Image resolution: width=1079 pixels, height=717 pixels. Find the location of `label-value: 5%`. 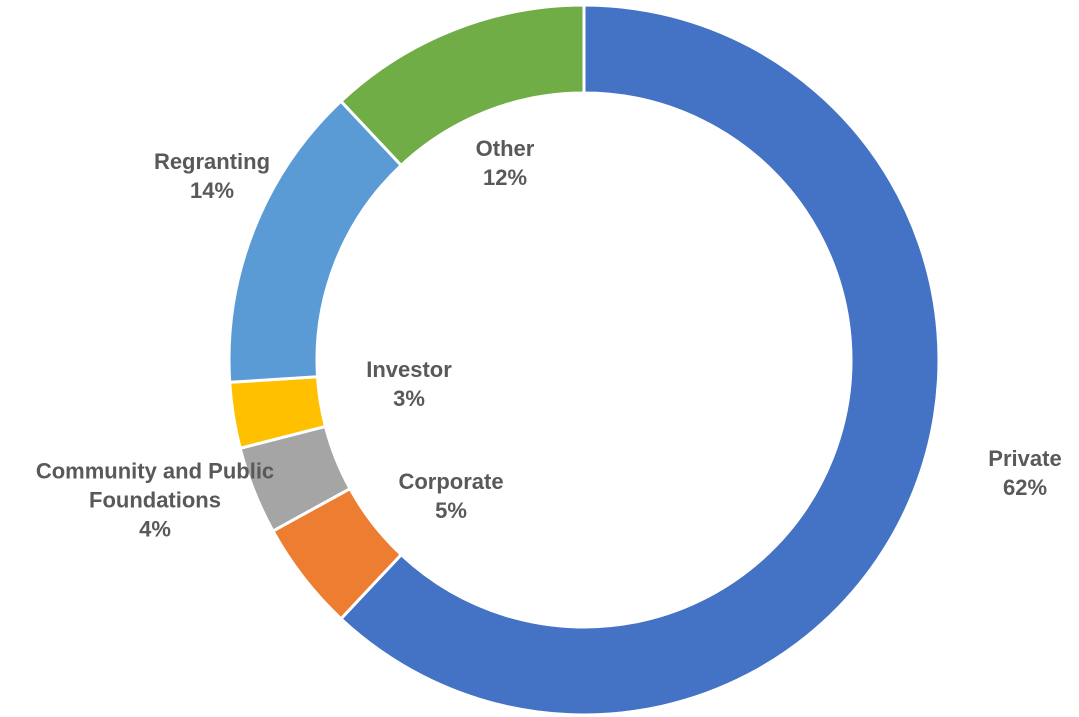

label-value: 5% is located at coordinates (451, 510).